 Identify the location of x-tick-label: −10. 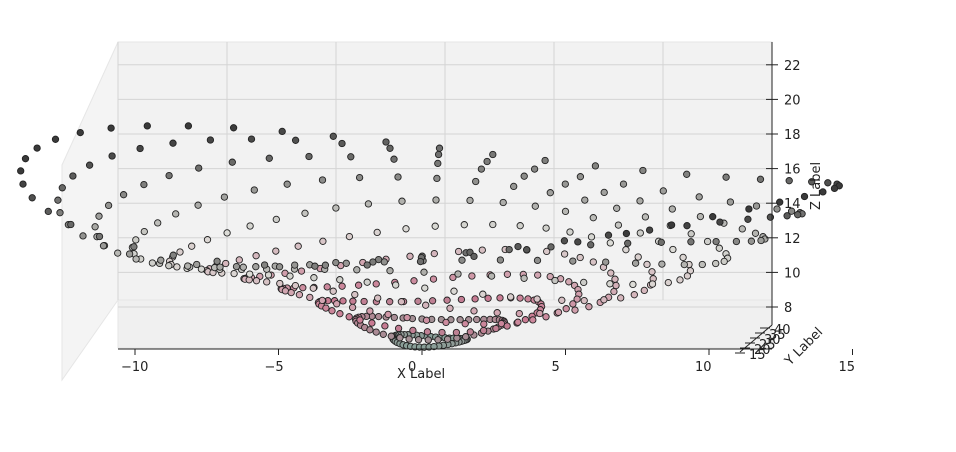
(134, 367).